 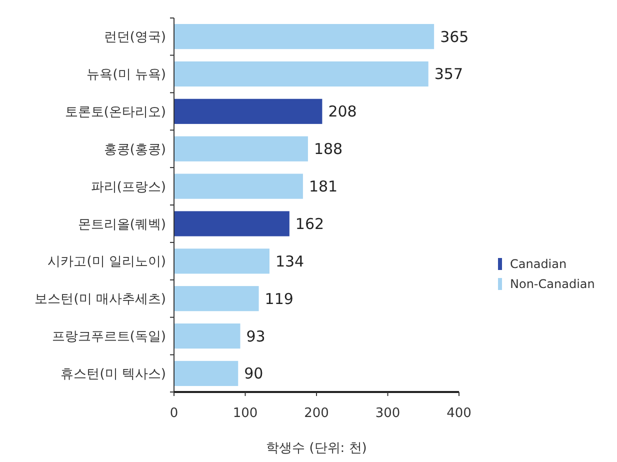 What do you see at coordinates (128, 187) in the screenshot?
I see `y-tick-label: 파리(프랑스)` at bounding box center [128, 187].